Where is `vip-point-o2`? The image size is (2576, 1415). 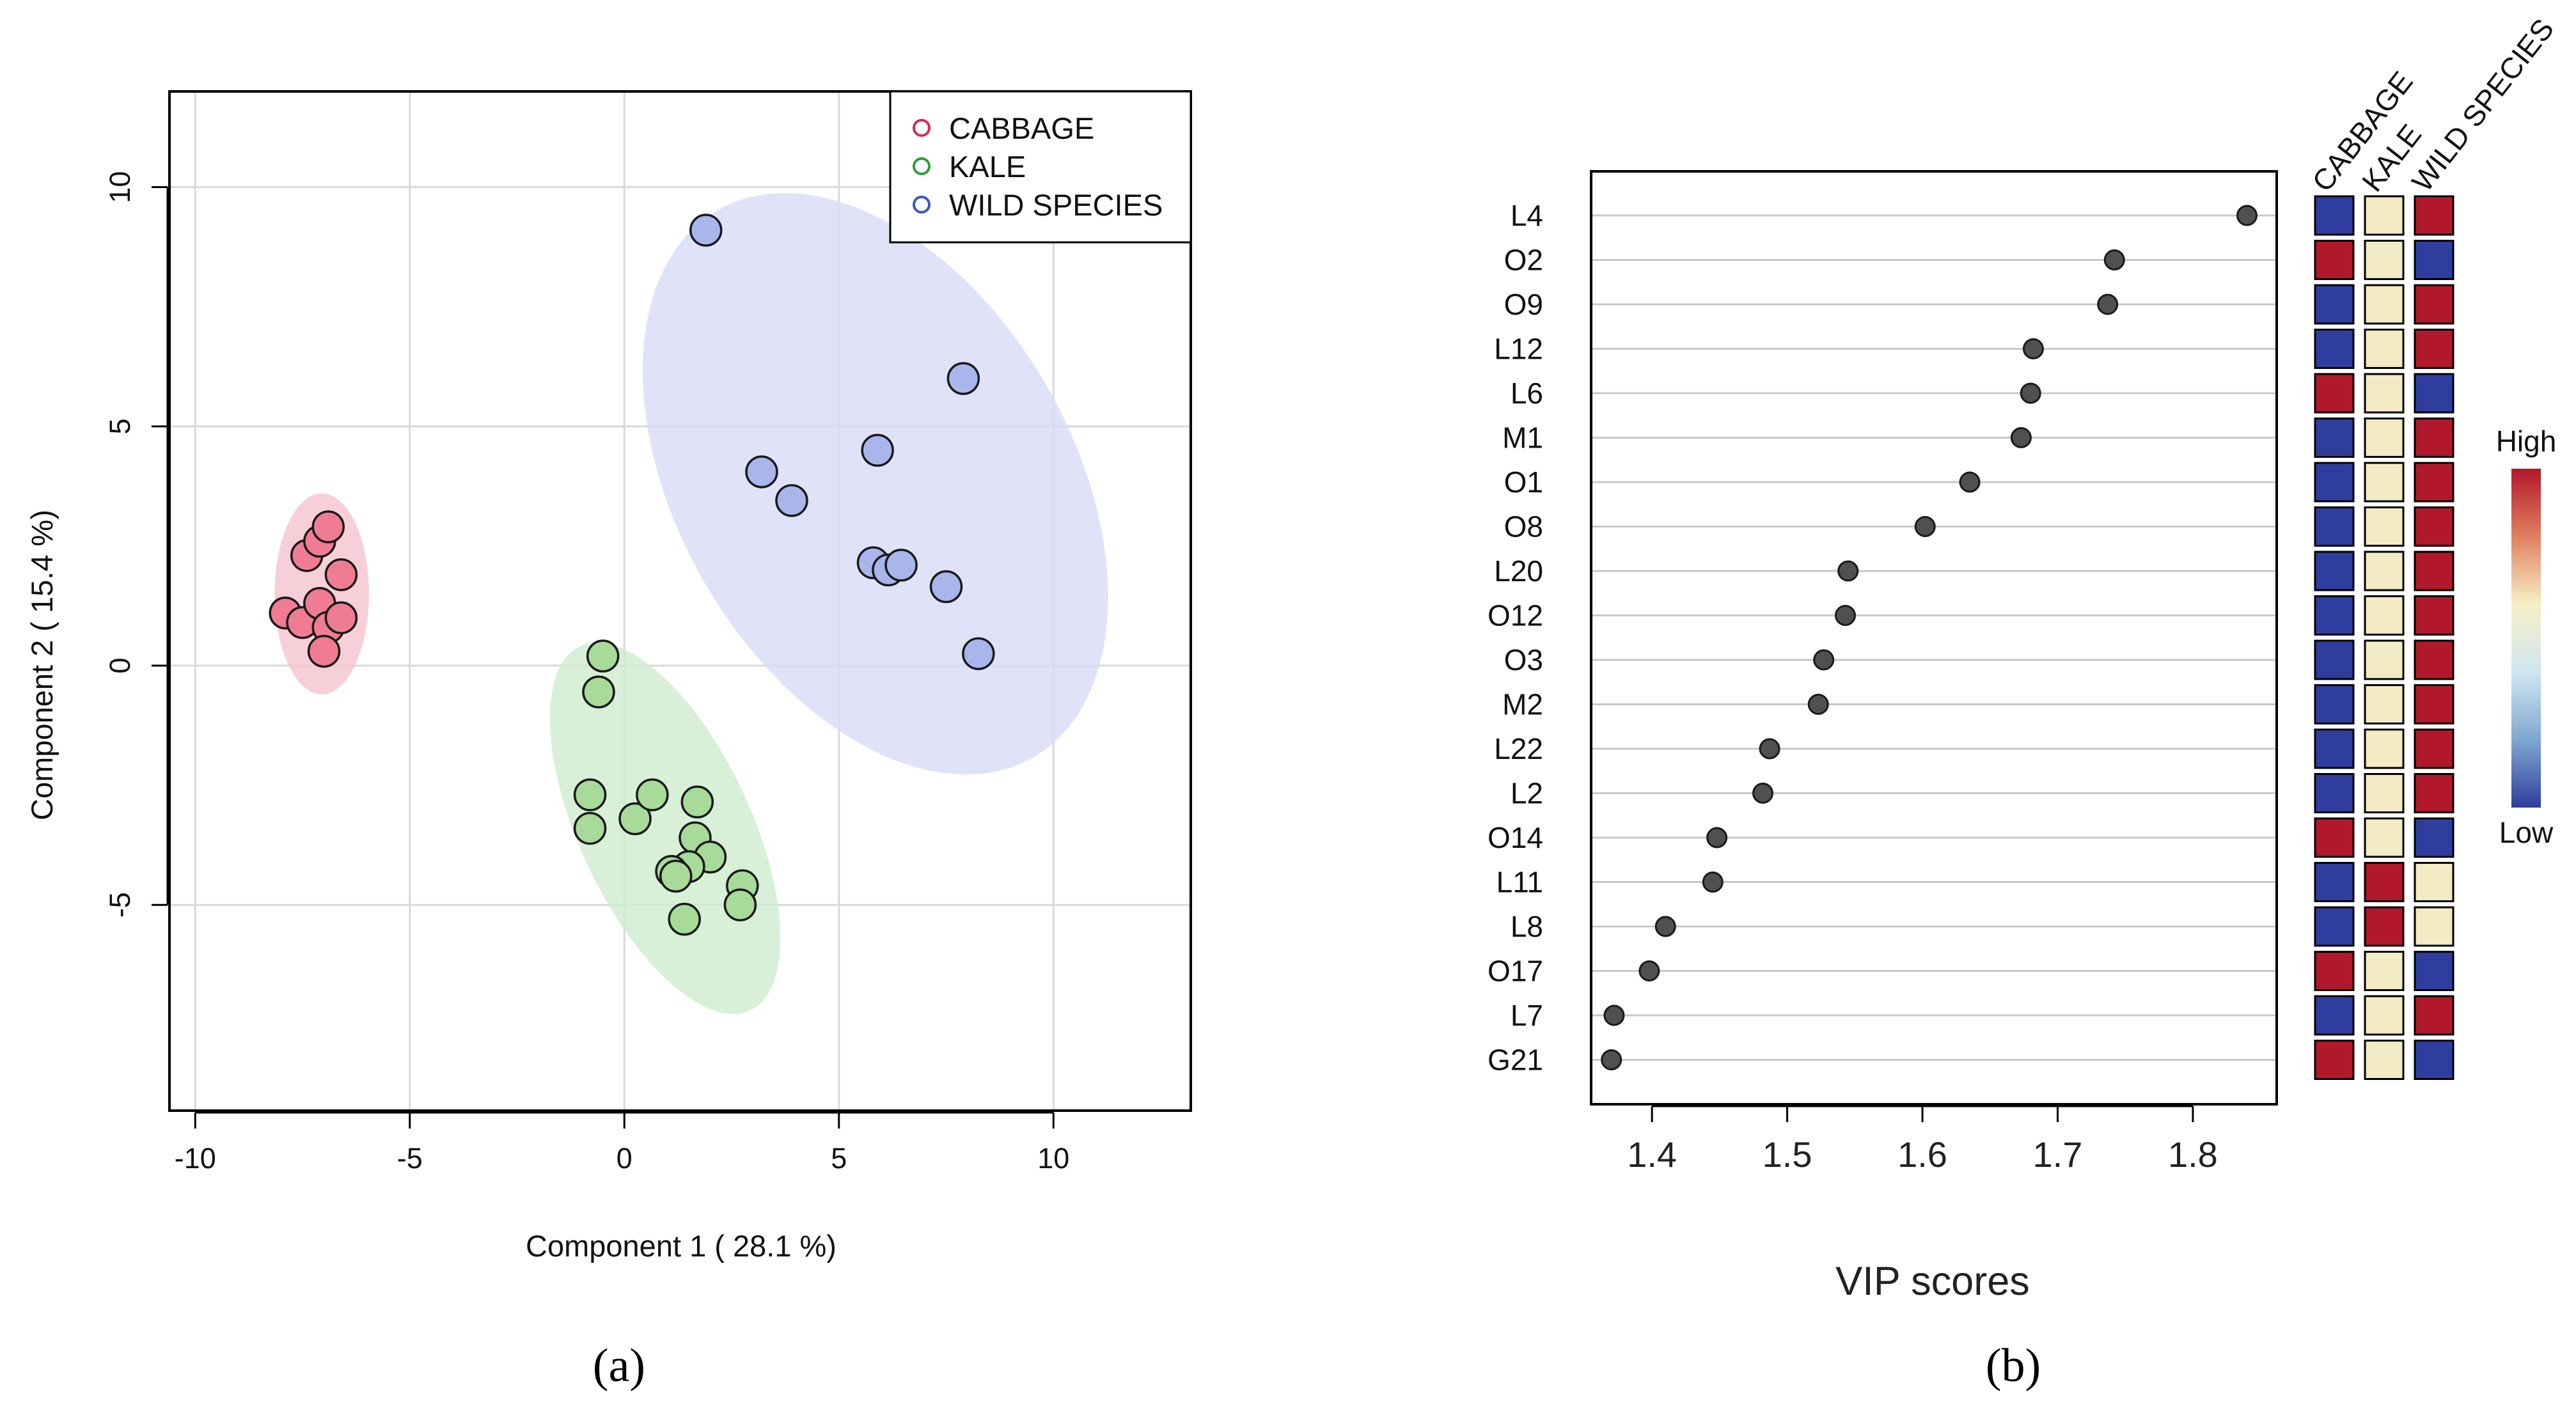 vip-point-o2 is located at coordinates (2114, 259).